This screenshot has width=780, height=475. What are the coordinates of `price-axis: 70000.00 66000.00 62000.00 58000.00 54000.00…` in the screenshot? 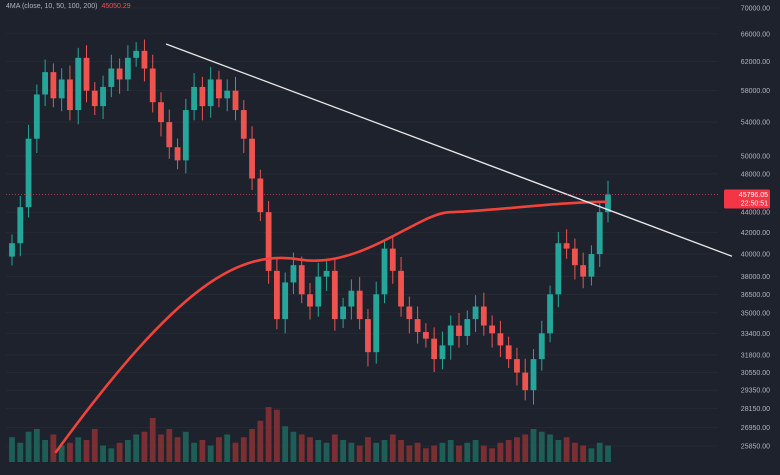 It's located at (755, 228).